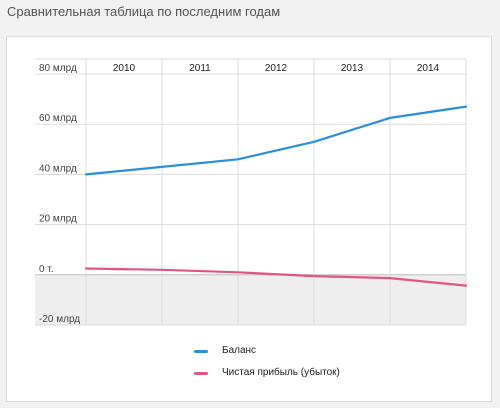  What do you see at coordinates (58, 219) in the screenshot?
I see `y-tick-label: 20 млрд` at bounding box center [58, 219].